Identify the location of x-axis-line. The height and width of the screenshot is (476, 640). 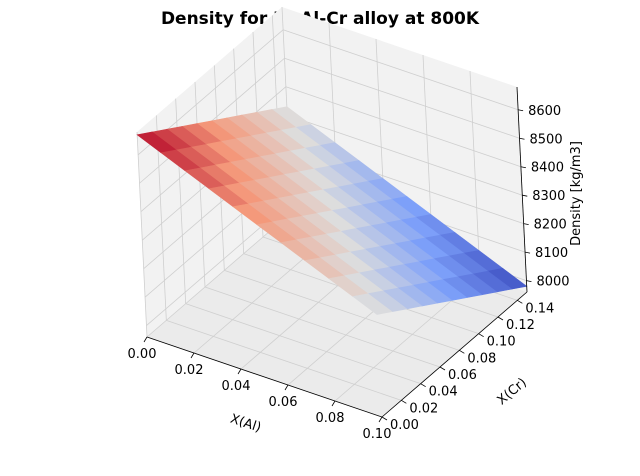
(264, 377).